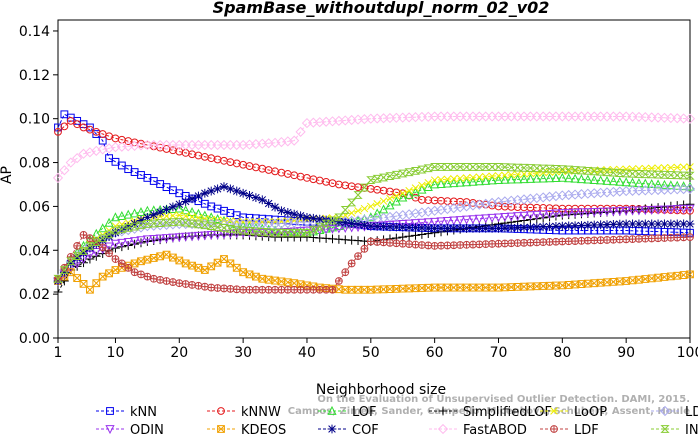  Describe the element at coordinates (674, 428) in the screenshot. I see `legend-item-inflo: INFLO` at that location.